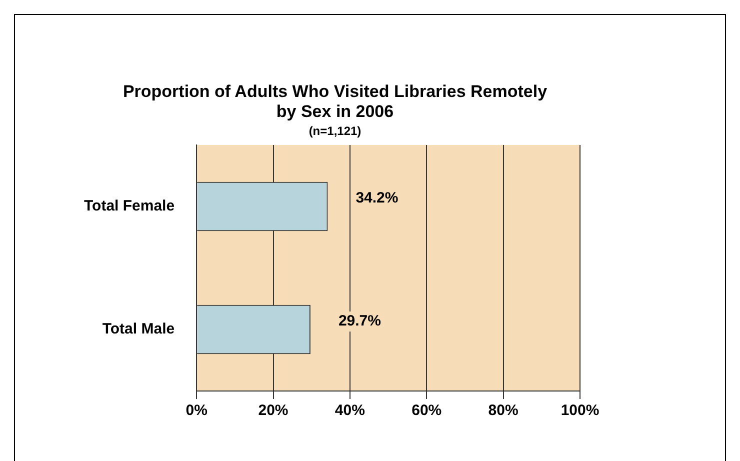 Image resolution: width=740 pixels, height=461 pixels. Describe the element at coordinates (138, 329) in the screenshot. I see `y-tick-label: Total Male` at that location.